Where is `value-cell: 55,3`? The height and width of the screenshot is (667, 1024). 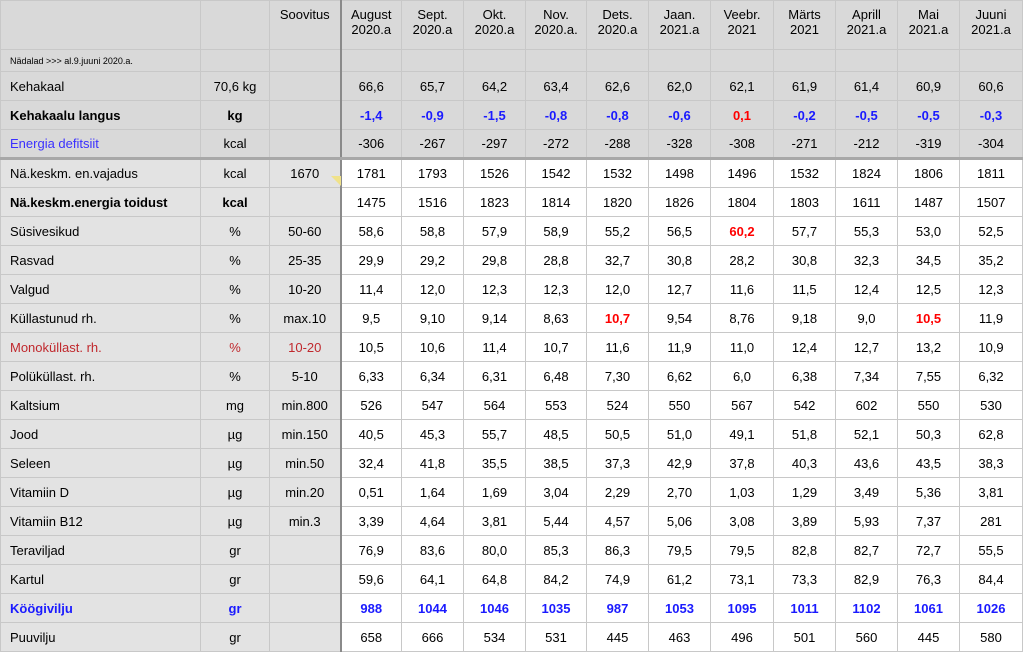
value-cell: 55,3 is located at coordinates (866, 231).